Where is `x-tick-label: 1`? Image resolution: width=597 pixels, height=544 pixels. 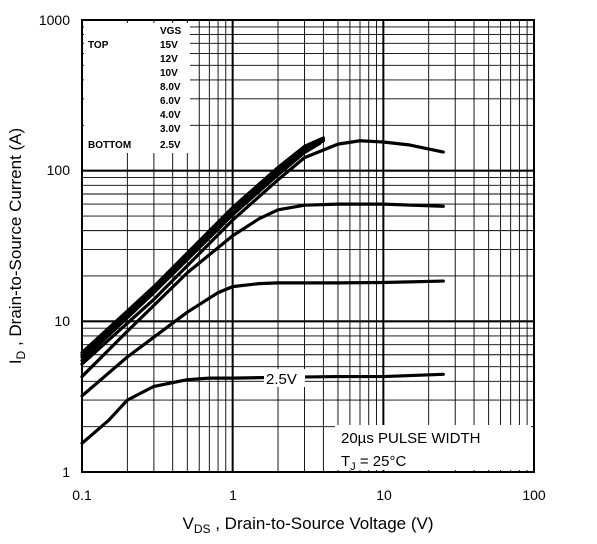
x-tick-label: 1 is located at coordinates (233, 495).